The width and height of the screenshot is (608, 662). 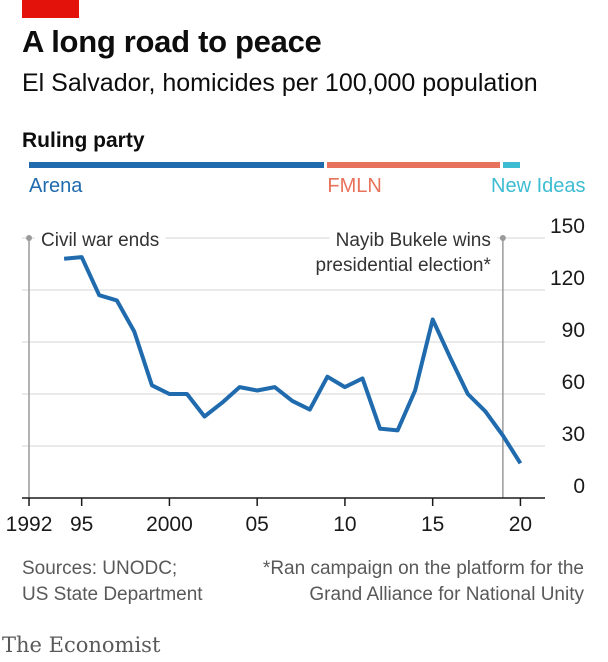 I want to click on x-tick-label: 05, so click(x=256, y=524).